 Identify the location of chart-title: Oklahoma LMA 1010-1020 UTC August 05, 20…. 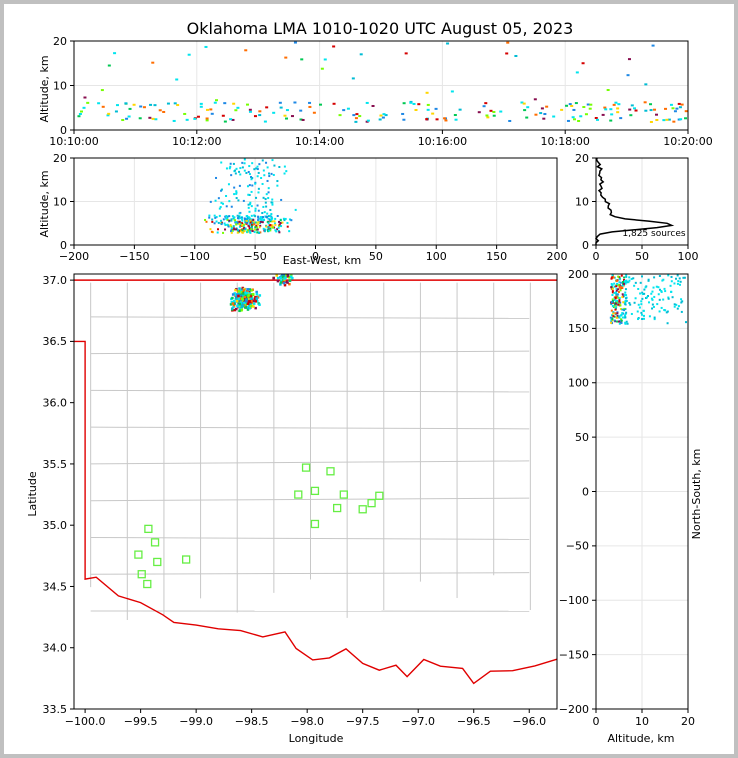
(380, 28).